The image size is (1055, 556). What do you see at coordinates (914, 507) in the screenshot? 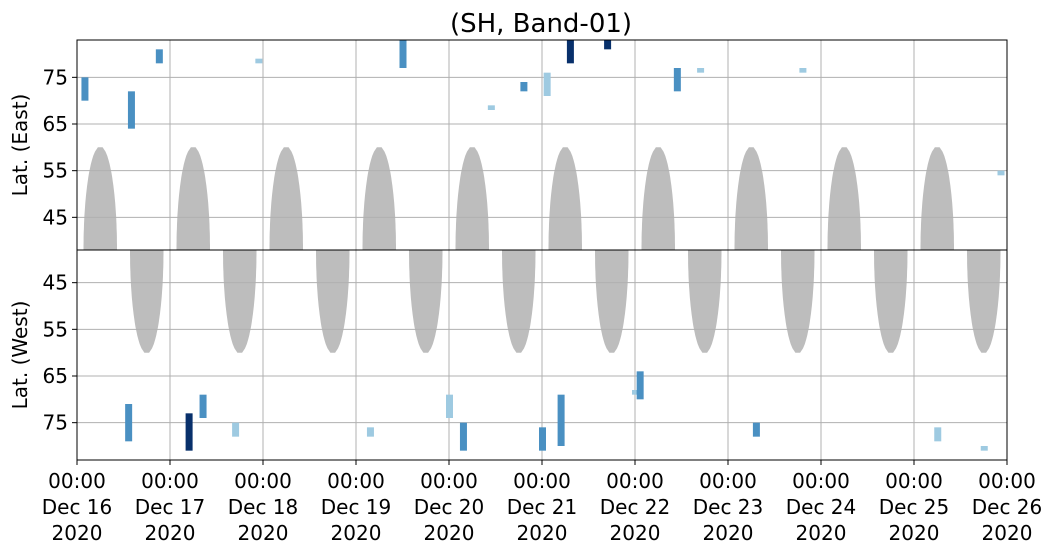
I see `x-tick-label: Dec 25` at bounding box center [914, 507].